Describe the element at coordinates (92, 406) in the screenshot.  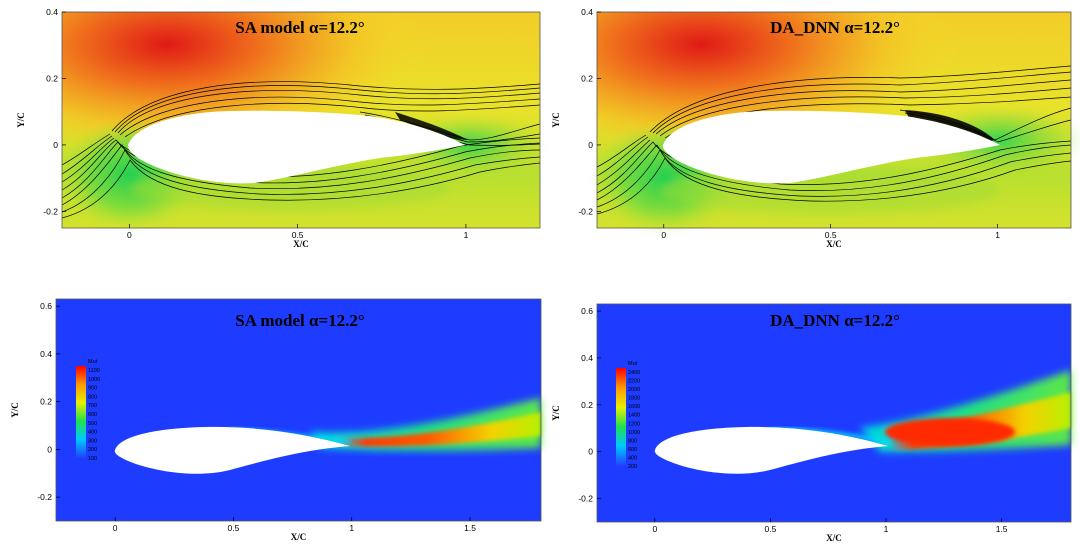
I see `legend-level-label: 700` at that location.